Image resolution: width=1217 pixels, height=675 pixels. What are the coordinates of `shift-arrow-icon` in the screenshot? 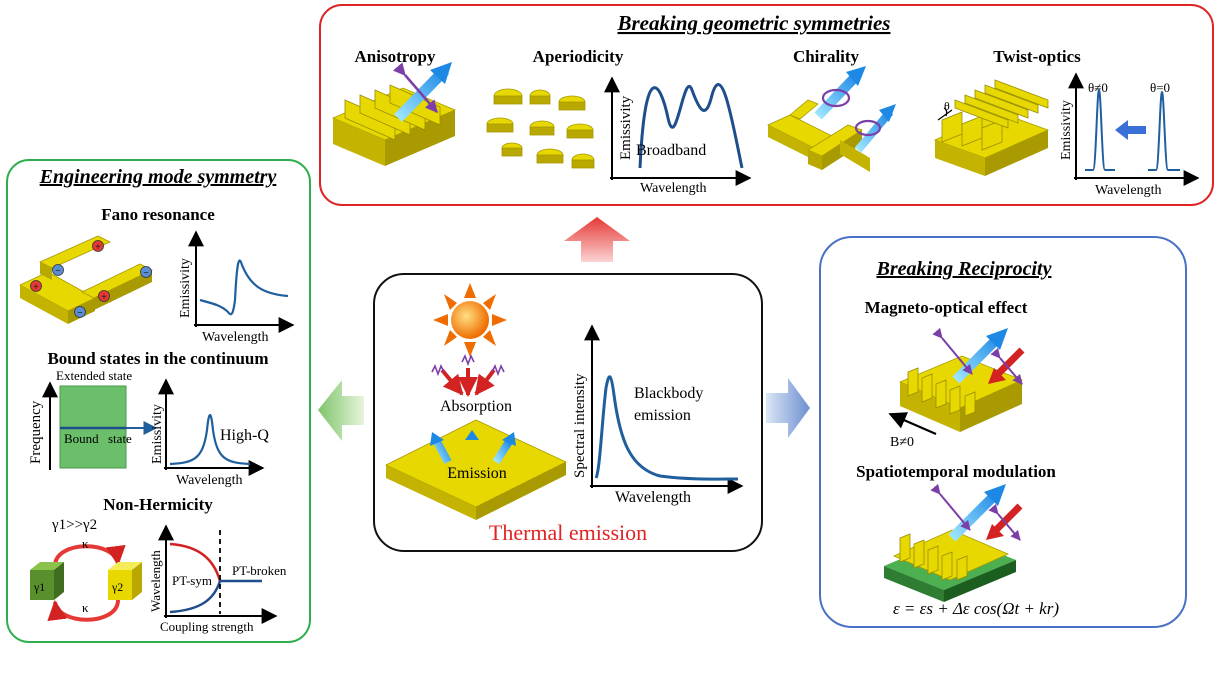 It's located at (1130, 130).